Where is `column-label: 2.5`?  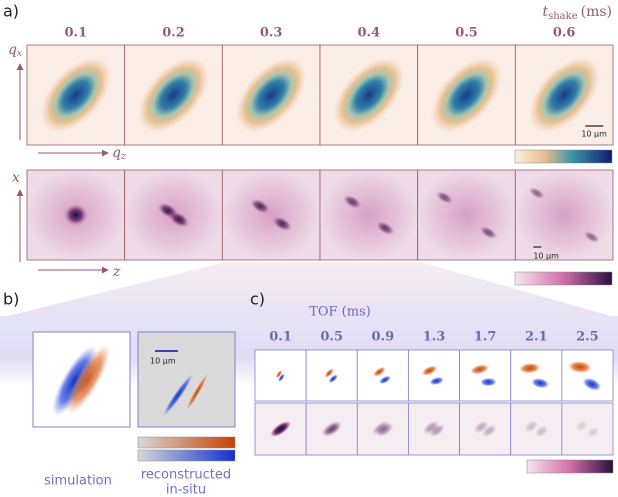
column-label: 2.5 is located at coordinates (587, 337).